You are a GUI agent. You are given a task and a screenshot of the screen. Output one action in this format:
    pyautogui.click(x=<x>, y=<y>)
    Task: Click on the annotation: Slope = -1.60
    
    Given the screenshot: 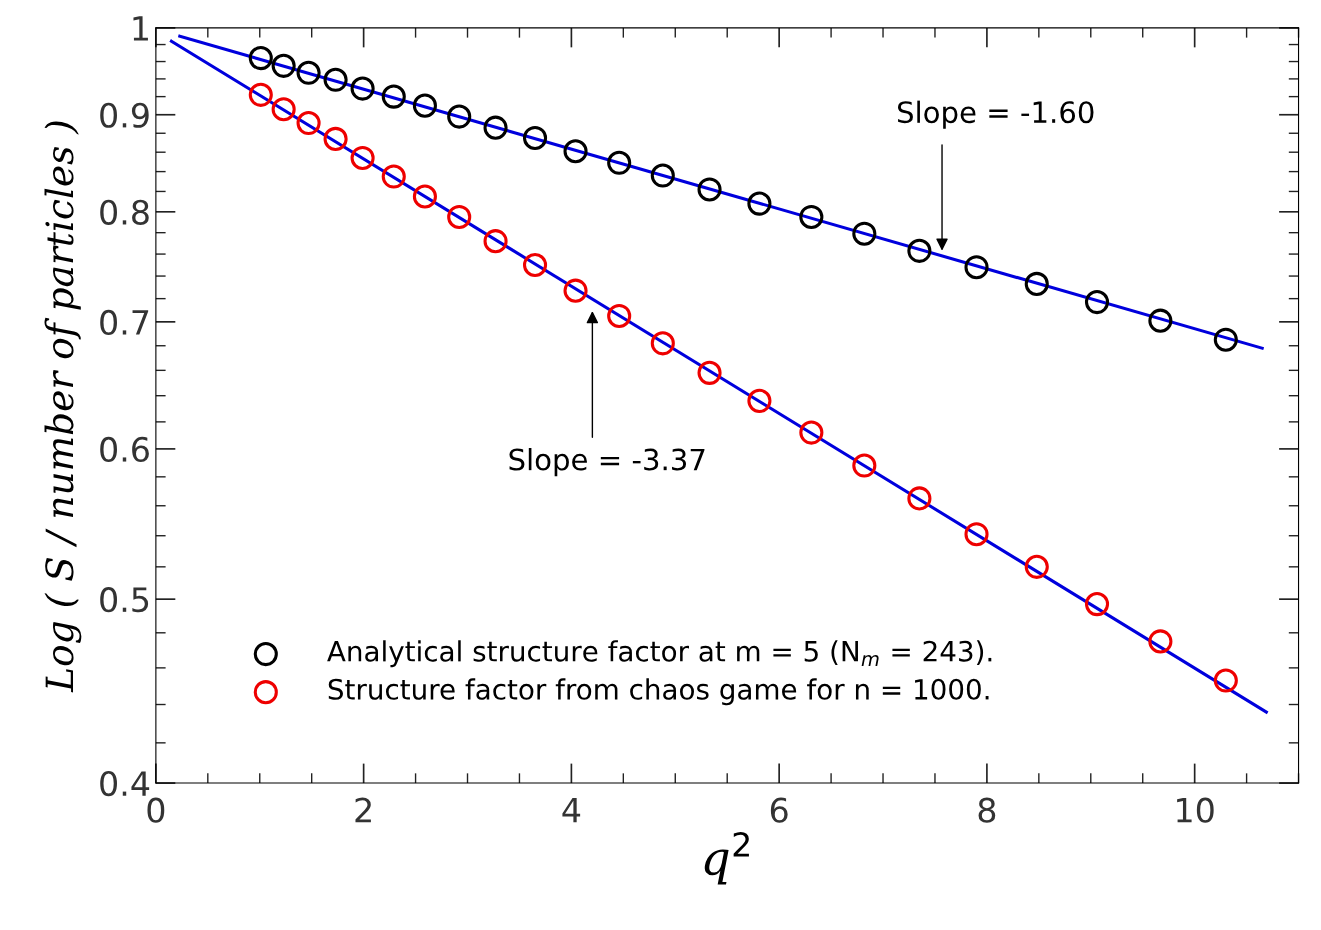 What is the action you would take?
    pyautogui.click(x=995, y=114)
    